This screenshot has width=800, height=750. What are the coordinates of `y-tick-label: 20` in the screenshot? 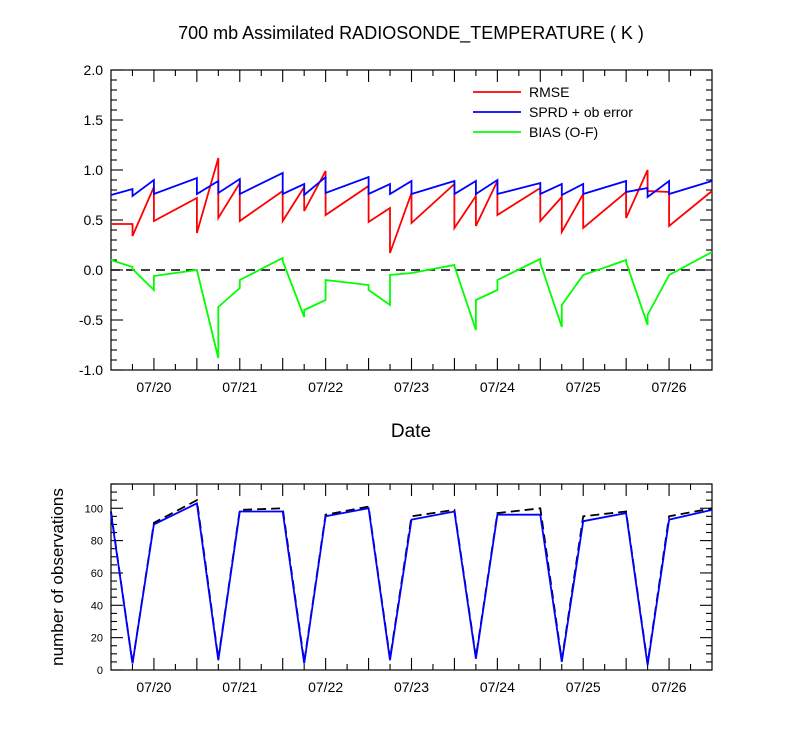 It's located at (97, 639).